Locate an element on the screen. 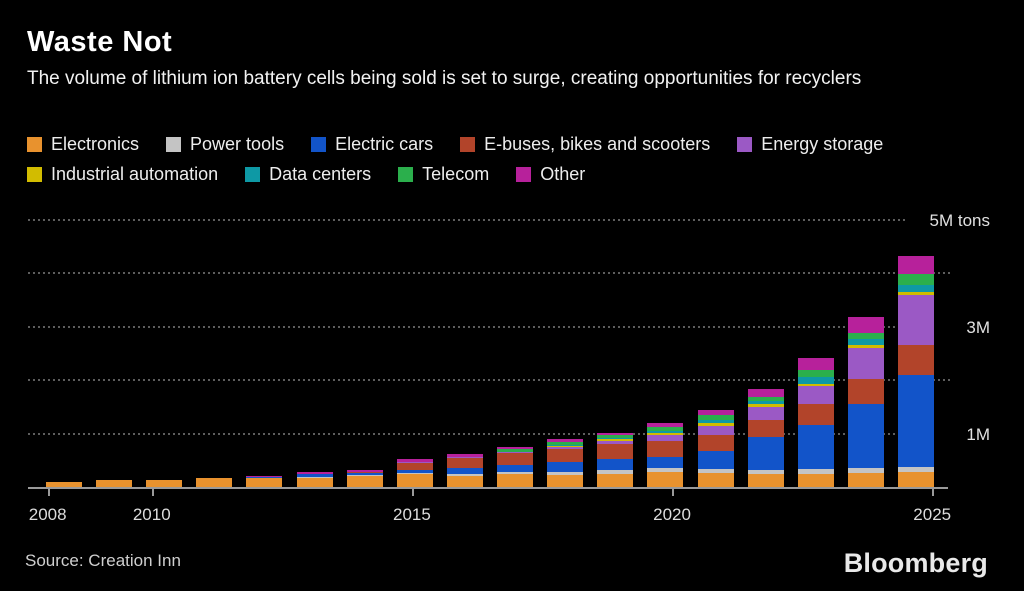 The image size is (1024, 591). bar-2023-electronics is located at coordinates (815, 480).